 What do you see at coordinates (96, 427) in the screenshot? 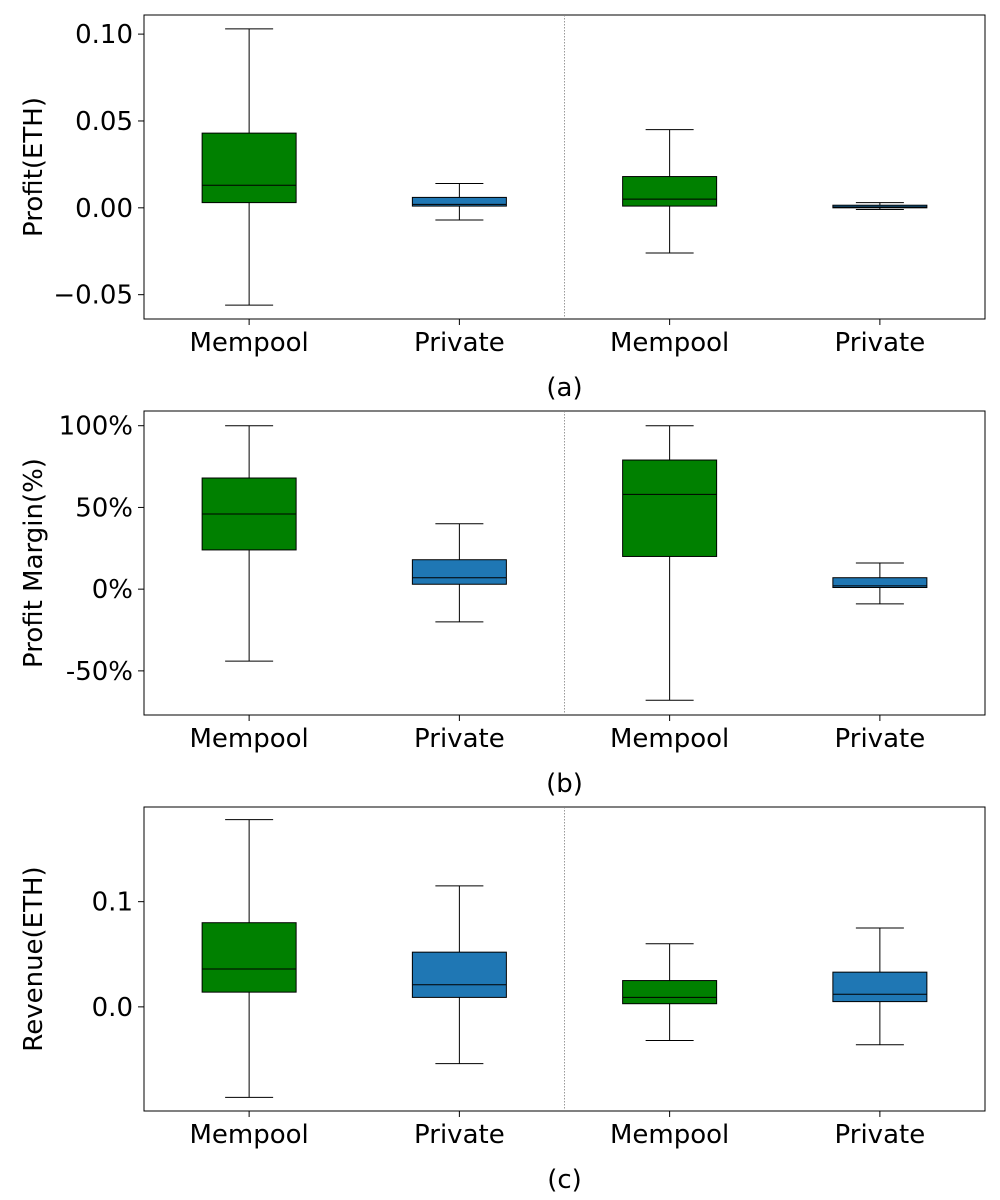
I see `y-tick-label: 100%` at bounding box center [96, 427].